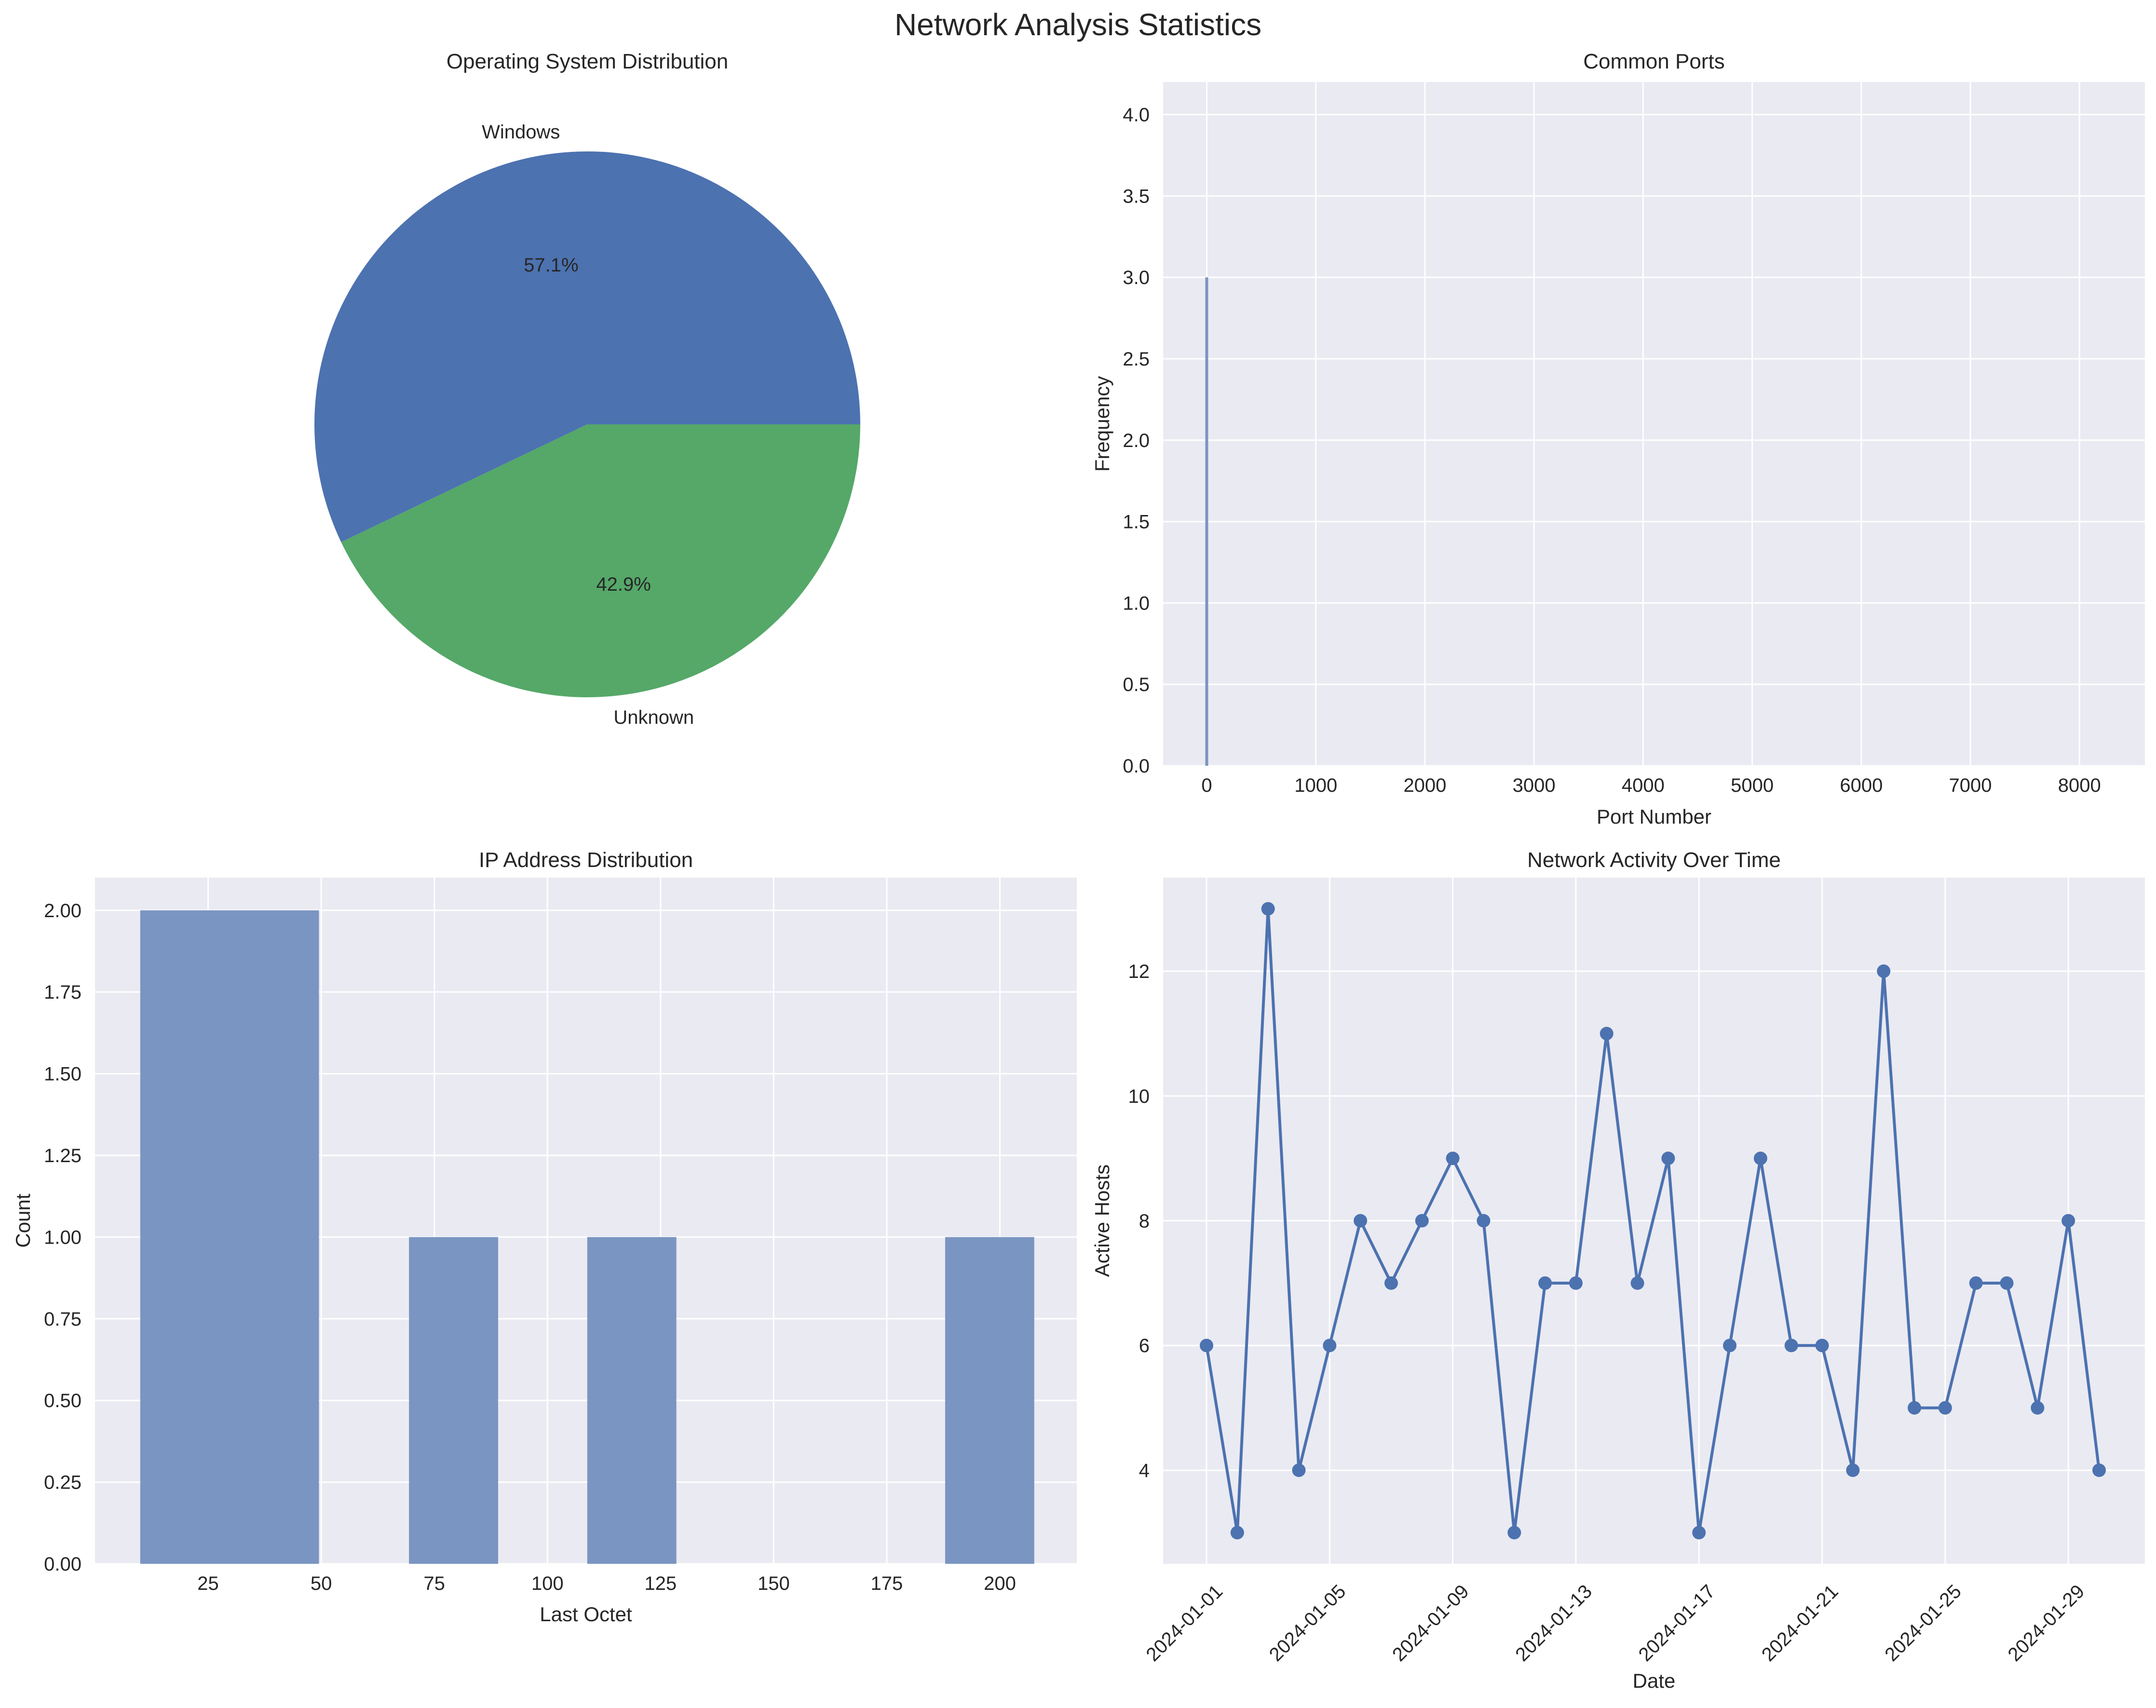 The height and width of the screenshot is (1708, 2156). What do you see at coordinates (1102, 1221) in the screenshot?
I see `activity-ylabel: Active Hosts` at bounding box center [1102, 1221].